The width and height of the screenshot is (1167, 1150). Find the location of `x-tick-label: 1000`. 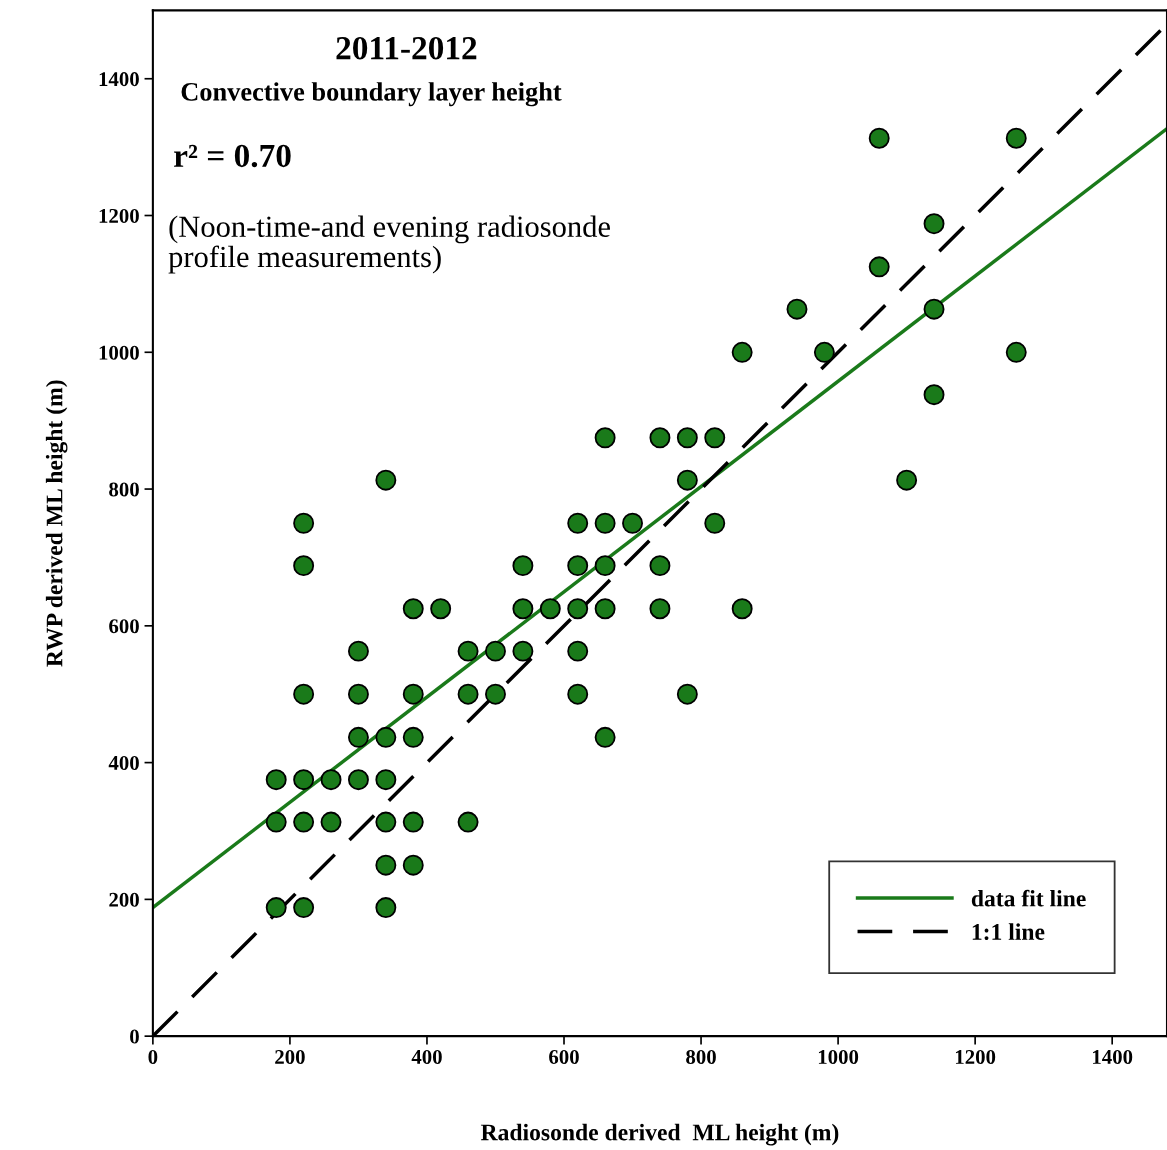

x-tick-label: 1000 is located at coordinates (838, 1057).